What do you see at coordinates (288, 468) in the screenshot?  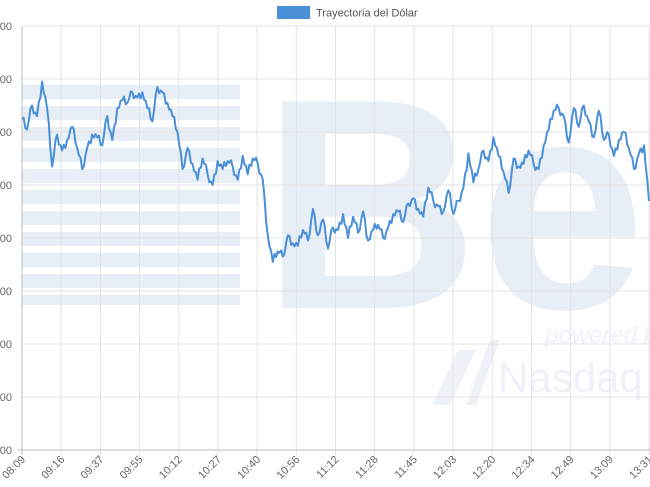 I see `x-tick-label: 10:56` at bounding box center [288, 468].